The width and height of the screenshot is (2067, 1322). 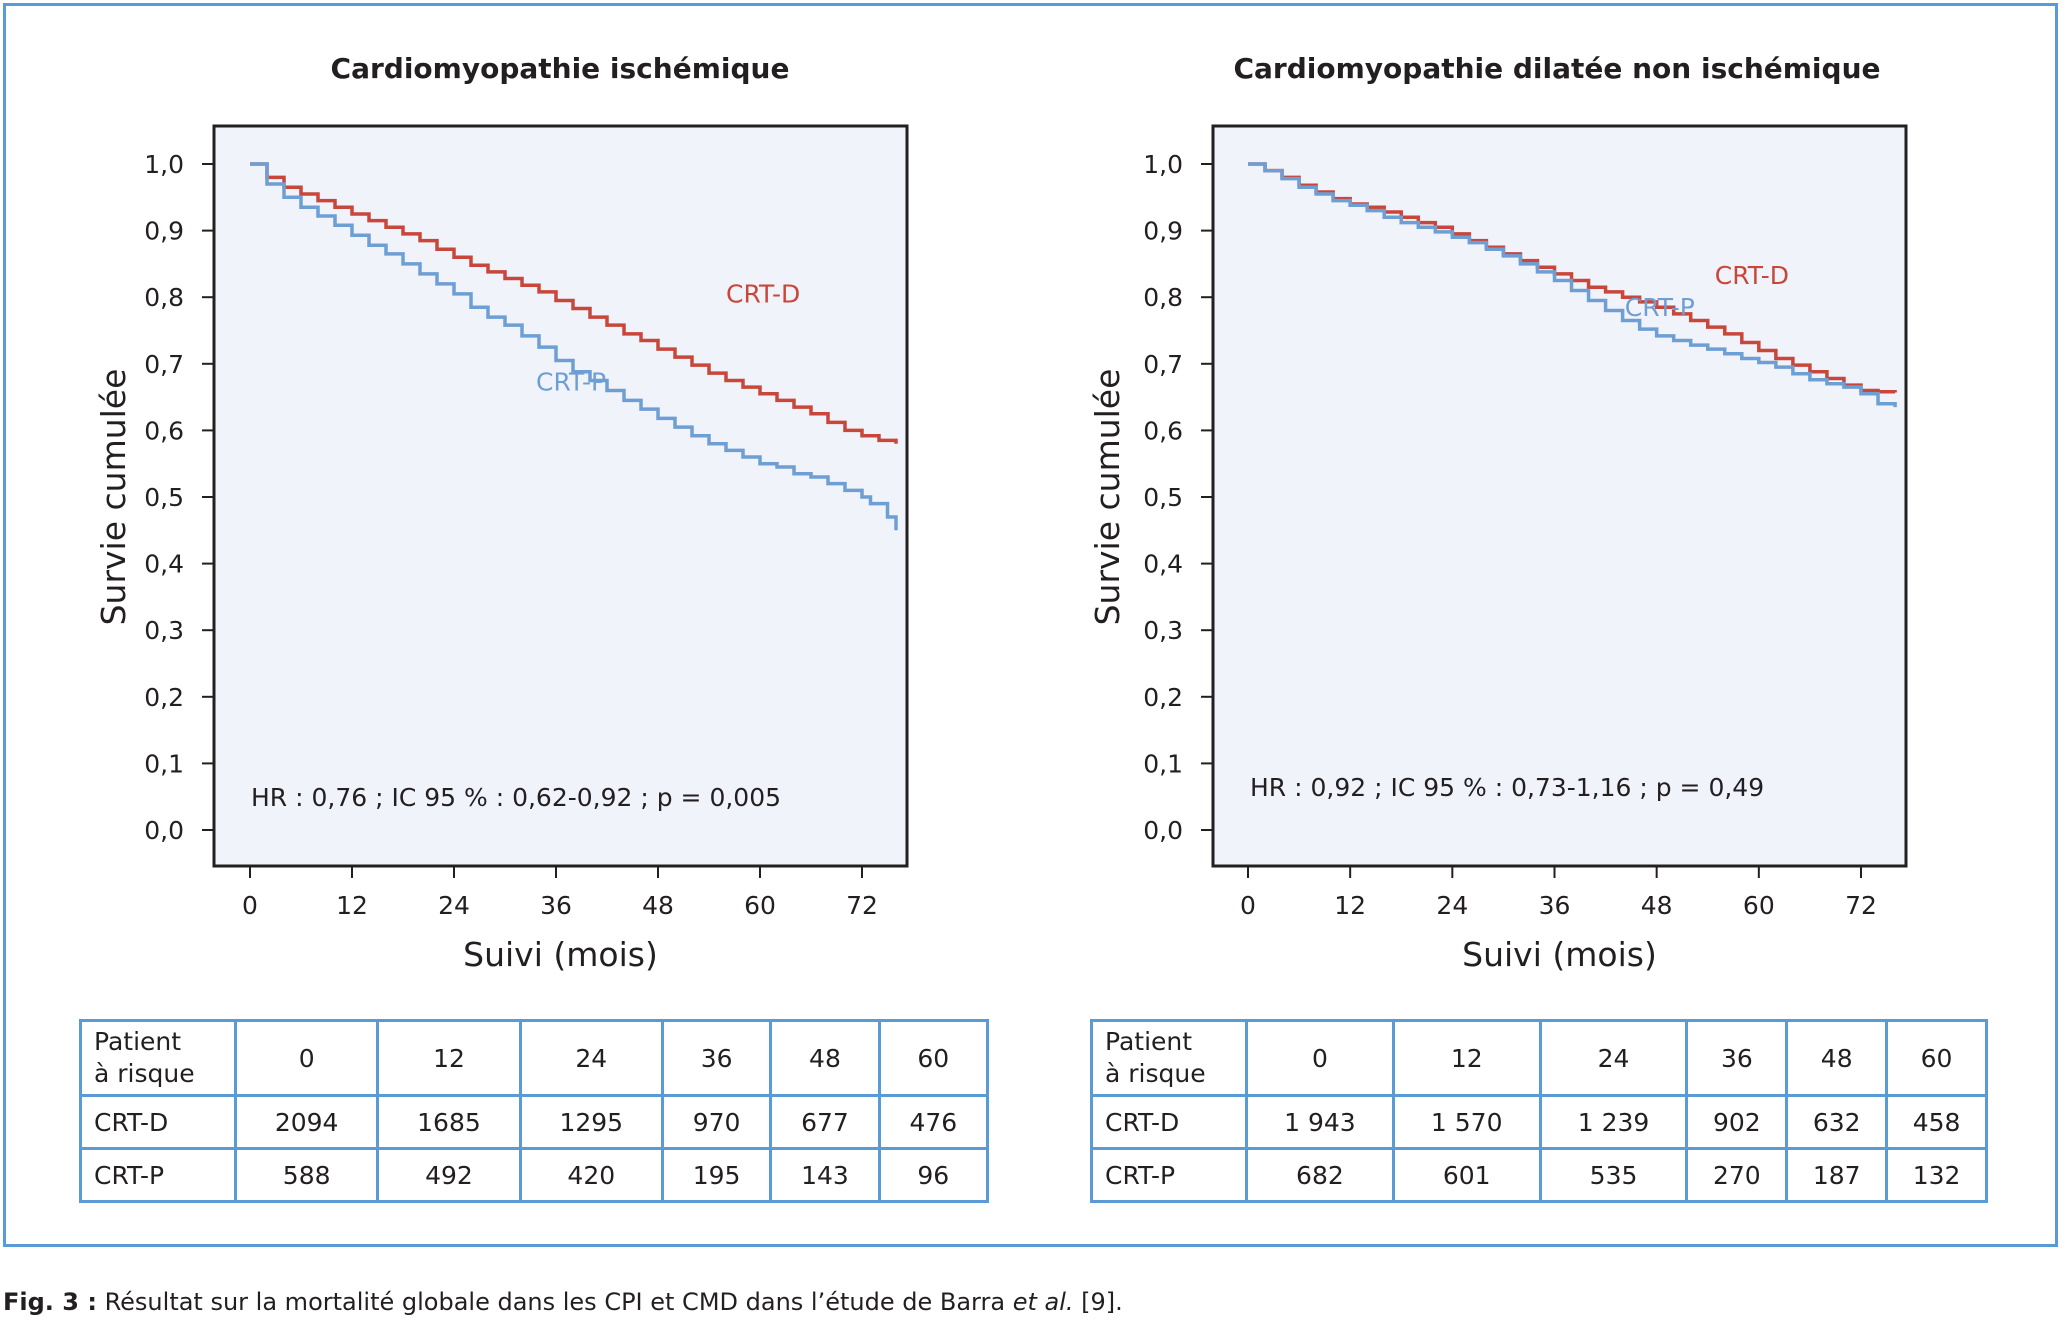 What do you see at coordinates (1320, 1122) in the screenshot?
I see `risk-cell: 1 943` at bounding box center [1320, 1122].